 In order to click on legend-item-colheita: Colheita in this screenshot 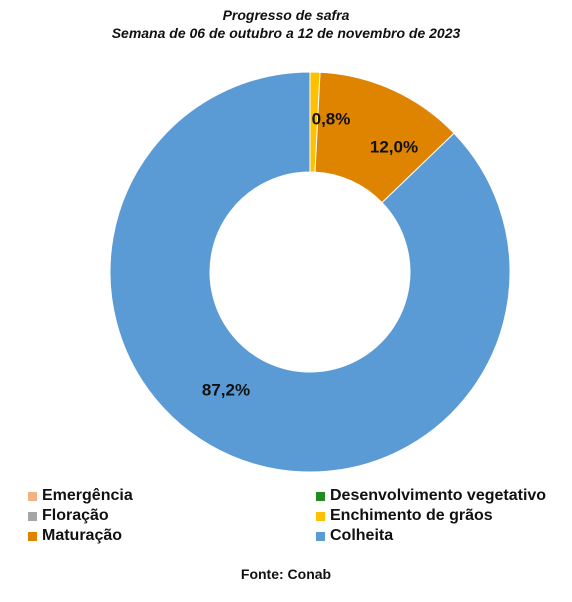, I will do `click(354, 536)`.